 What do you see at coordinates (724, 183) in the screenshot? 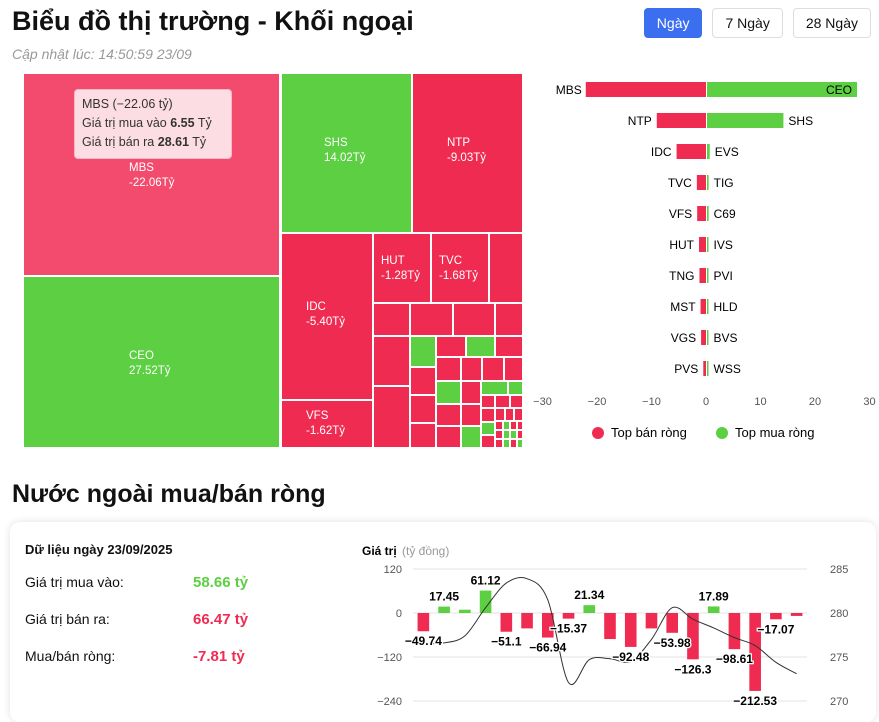
I see `buy-label: TIG` at bounding box center [724, 183].